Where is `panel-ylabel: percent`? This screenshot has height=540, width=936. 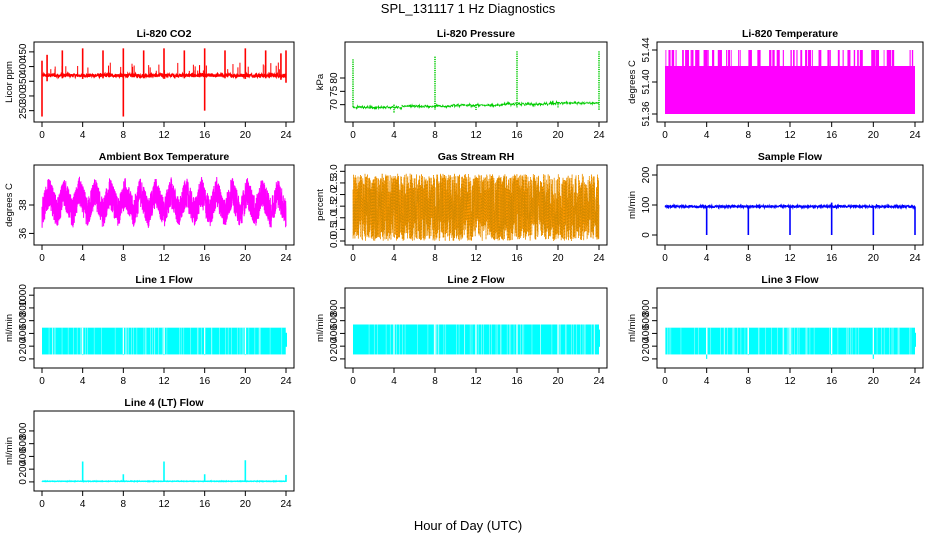 panel-ylabel: percent is located at coordinates (320, 205).